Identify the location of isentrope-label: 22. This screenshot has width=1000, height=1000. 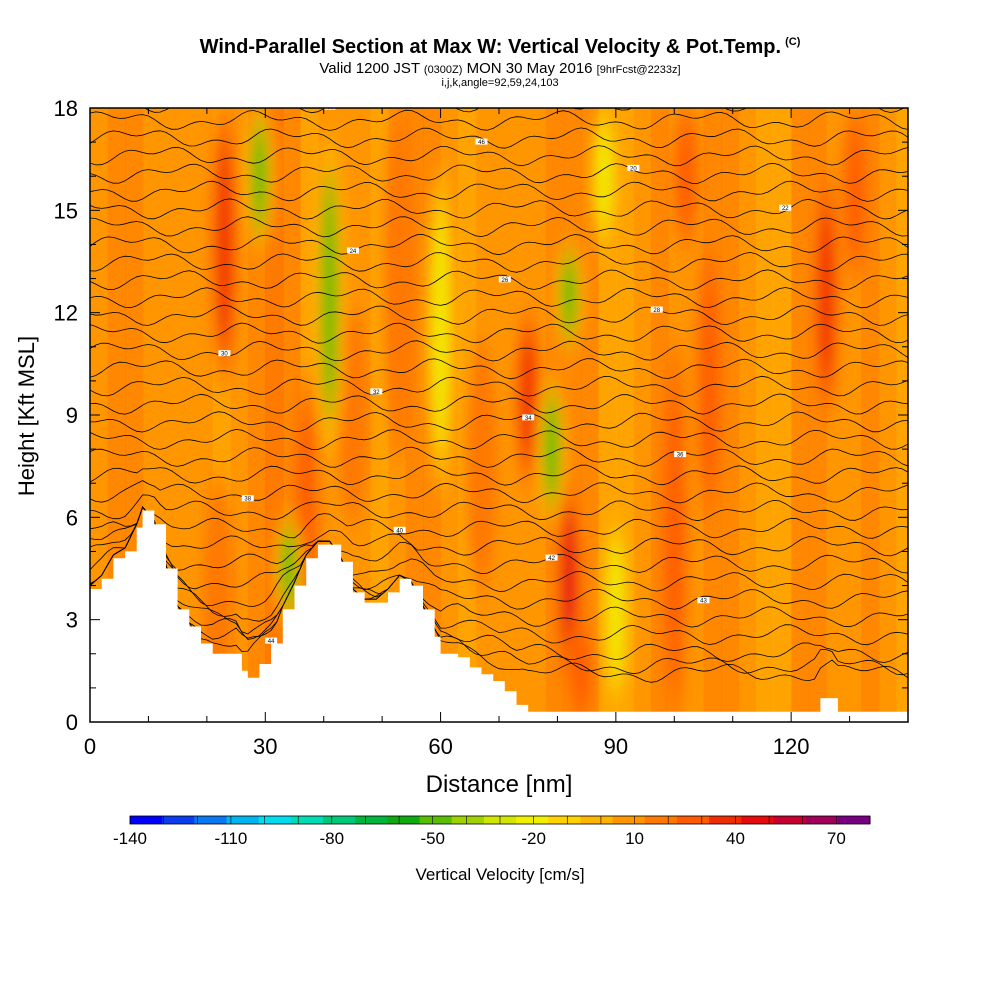
(785, 208).